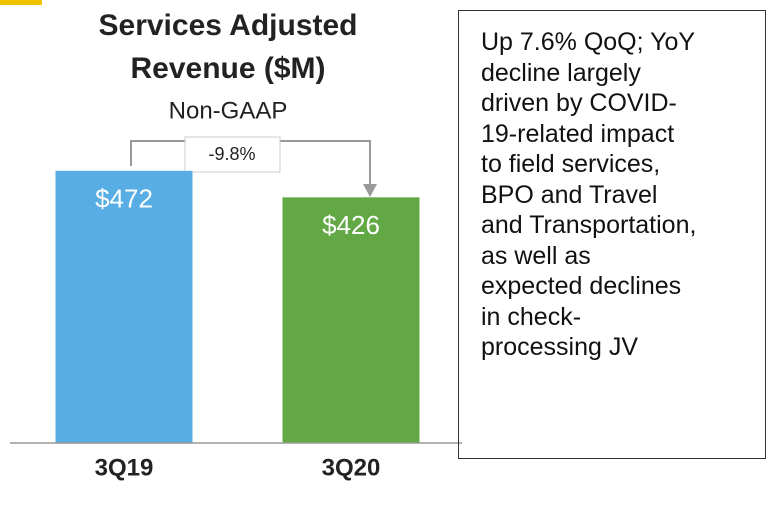 This screenshot has width=770, height=507. I want to click on note-line: as well as, so click(536, 255).